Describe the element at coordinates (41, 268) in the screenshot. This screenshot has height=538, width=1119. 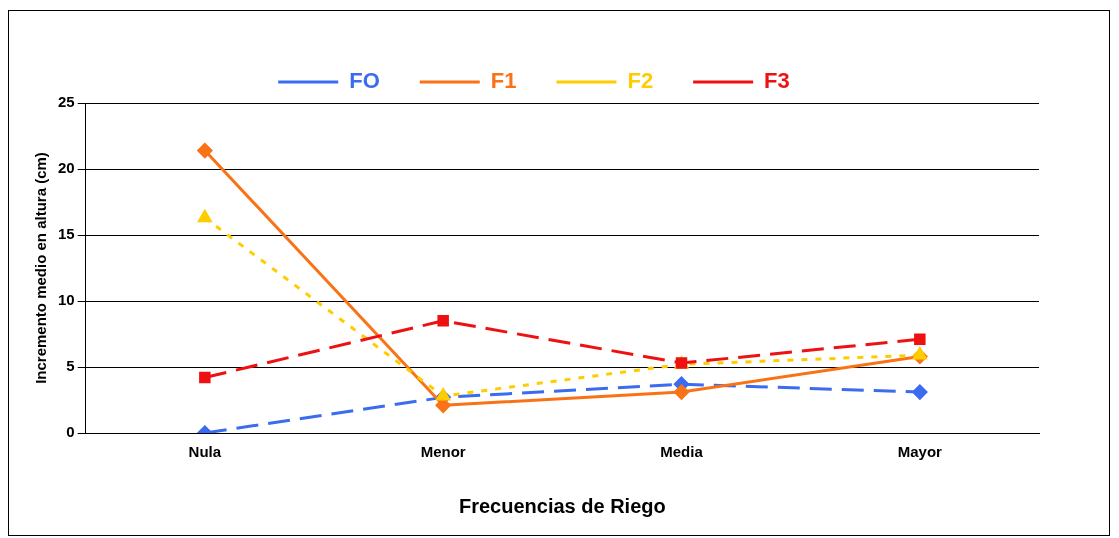
I see `y-axis-title: Incremento medio en altura (cm)` at that location.